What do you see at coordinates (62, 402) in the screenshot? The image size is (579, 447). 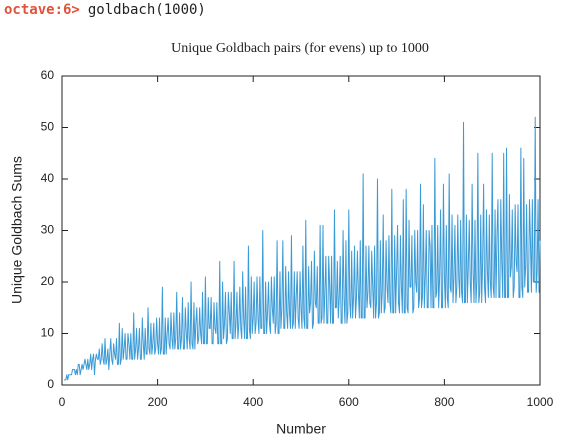 I see `x-tick-label: 0` at bounding box center [62, 402].